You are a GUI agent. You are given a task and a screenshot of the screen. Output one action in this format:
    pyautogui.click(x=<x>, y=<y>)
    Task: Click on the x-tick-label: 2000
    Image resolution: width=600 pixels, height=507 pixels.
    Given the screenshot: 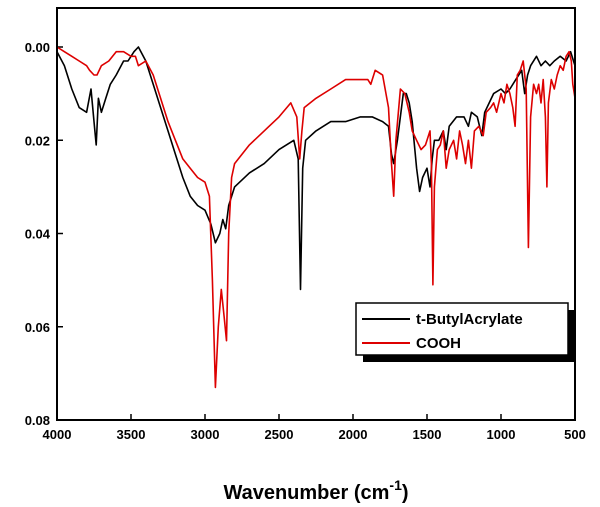 What is the action you would take?
    pyautogui.click(x=353, y=434)
    